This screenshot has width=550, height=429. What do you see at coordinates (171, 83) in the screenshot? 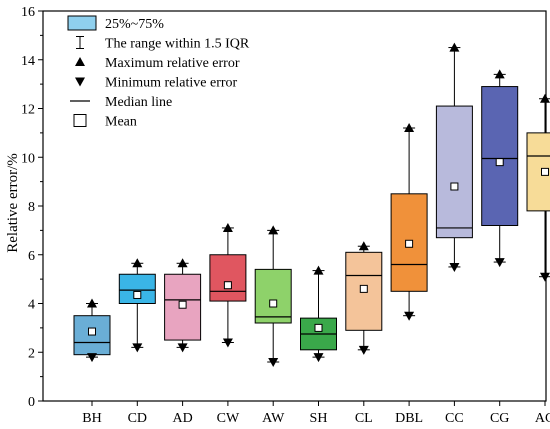
I see `legend-label: Minimum relative error` at bounding box center [171, 83].